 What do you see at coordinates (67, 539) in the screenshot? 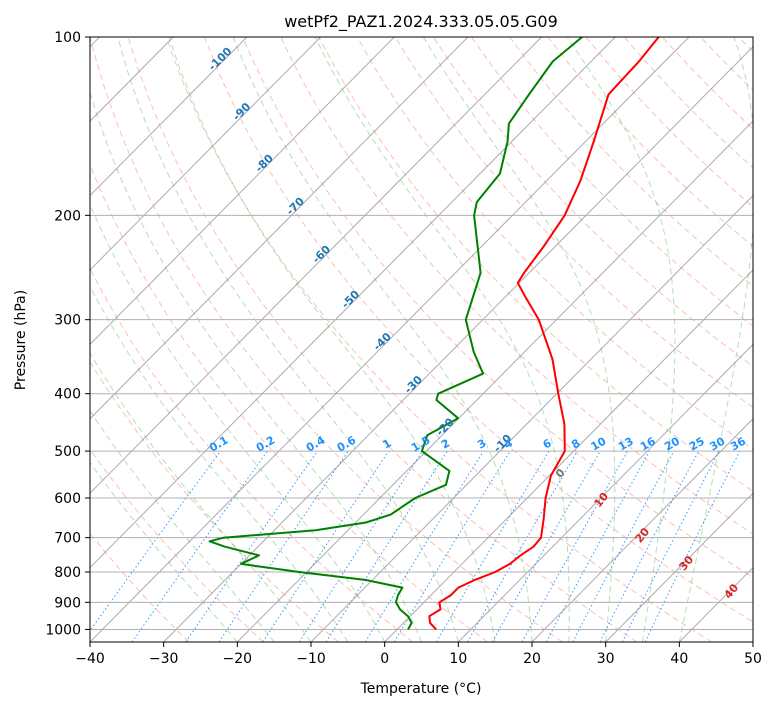
I see `y-tick-label: 700` at bounding box center [67, 539].